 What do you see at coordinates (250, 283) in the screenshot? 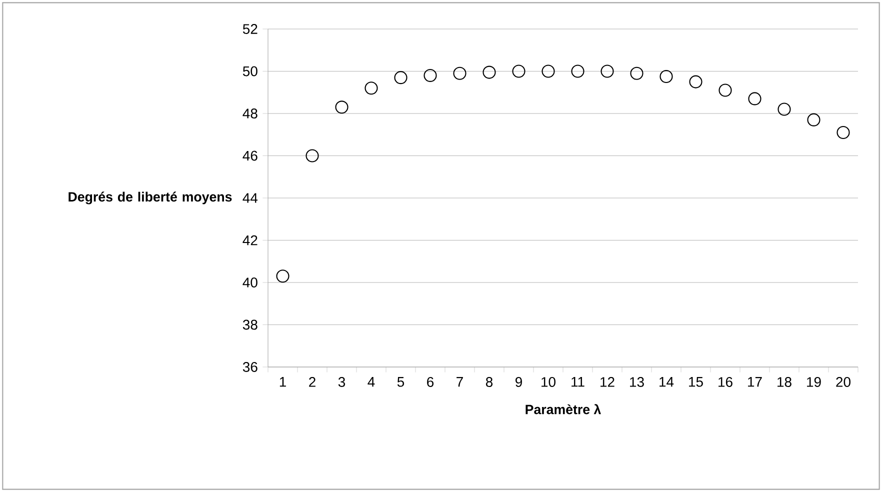
I see `y-tick-label: 40` at bounding box center [250, 283].